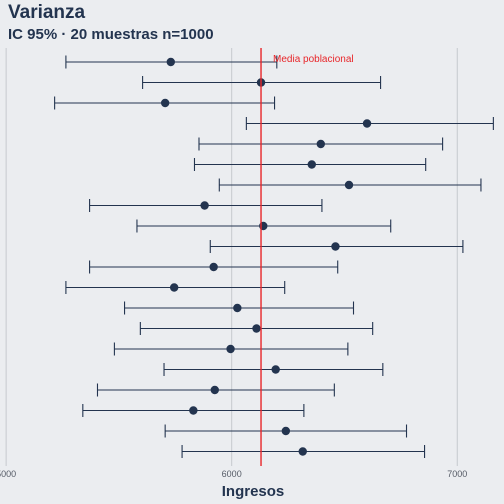  I want to click on chart-title: Varianza, so click(47, 12).